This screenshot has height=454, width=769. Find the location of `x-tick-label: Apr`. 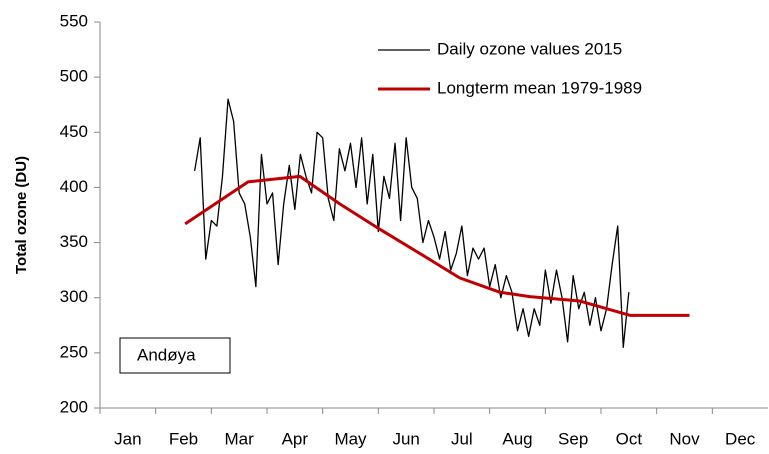

x-tick-label: Apr is located at coordinates (295, 438).